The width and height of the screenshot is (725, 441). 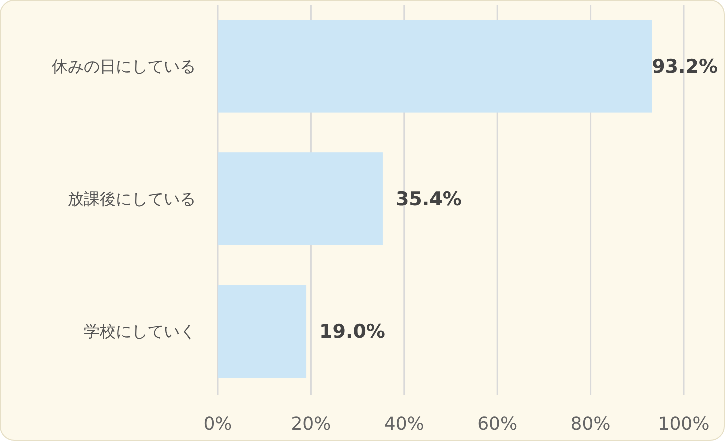 I want to click on data-label: 19.0%, so click(x=353, y=332).